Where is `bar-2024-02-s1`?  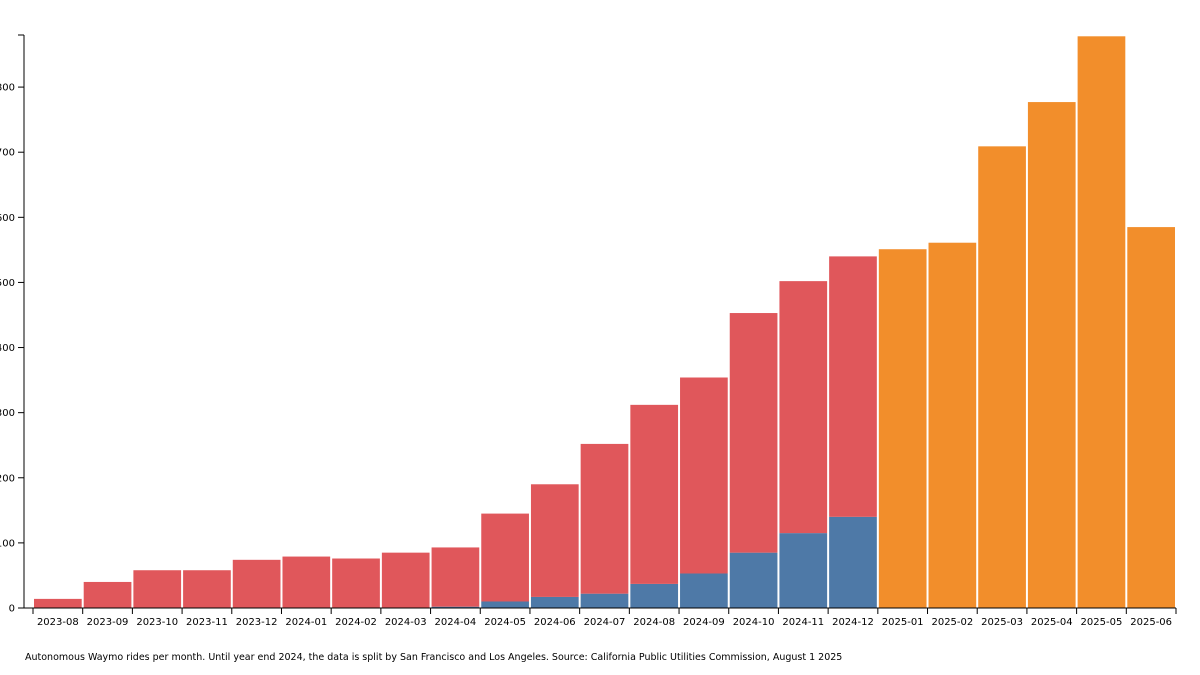
bar-2024-02-s1 is located at coordinates (356, 583).